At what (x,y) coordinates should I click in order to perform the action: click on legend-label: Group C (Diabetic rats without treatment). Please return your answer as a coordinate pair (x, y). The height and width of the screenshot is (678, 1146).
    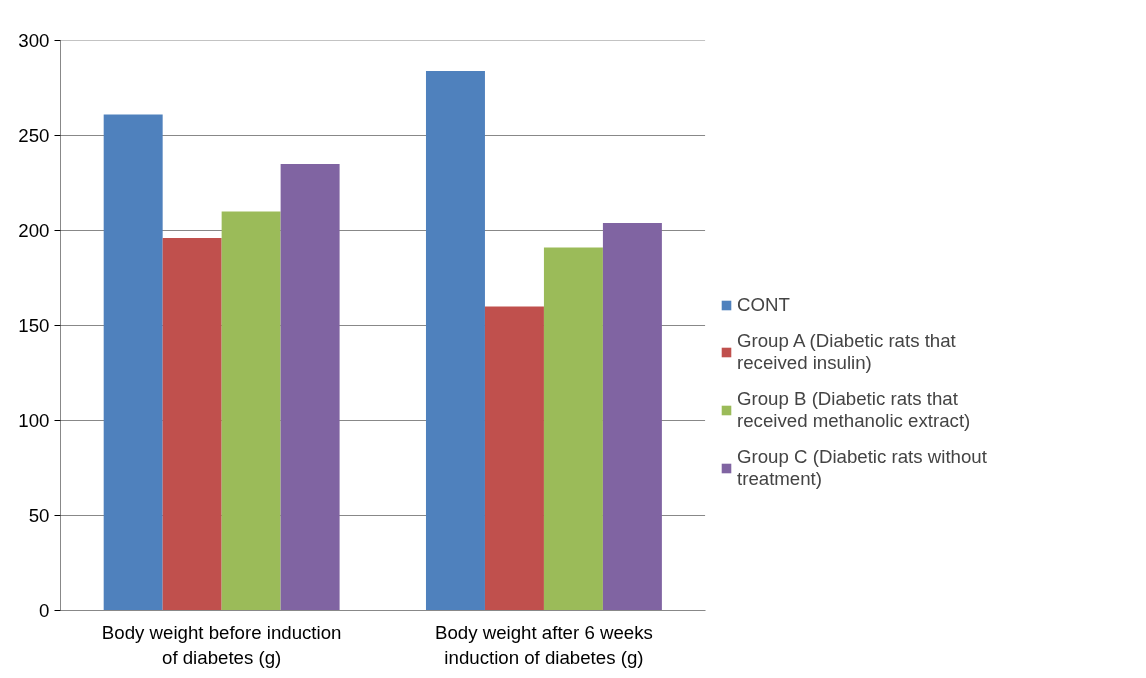
    Looking at the image, I should click on (862, 468).